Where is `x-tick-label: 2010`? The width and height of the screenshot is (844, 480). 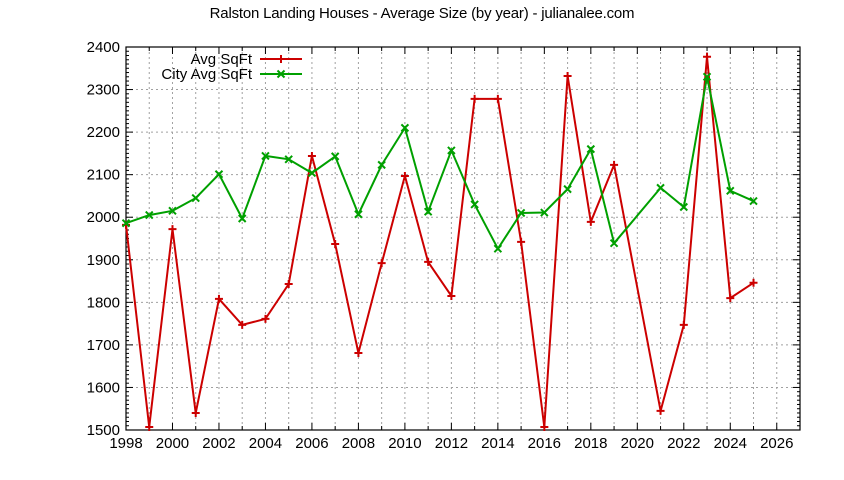 x-tick-label: 2010 is located at coordinates (404, 443).